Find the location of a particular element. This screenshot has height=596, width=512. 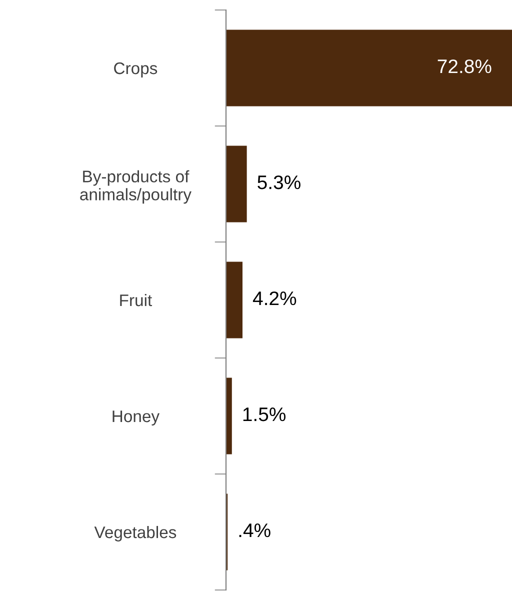

y-tick-label: By-products of animals/poultry is located at coordinates (136, 187).